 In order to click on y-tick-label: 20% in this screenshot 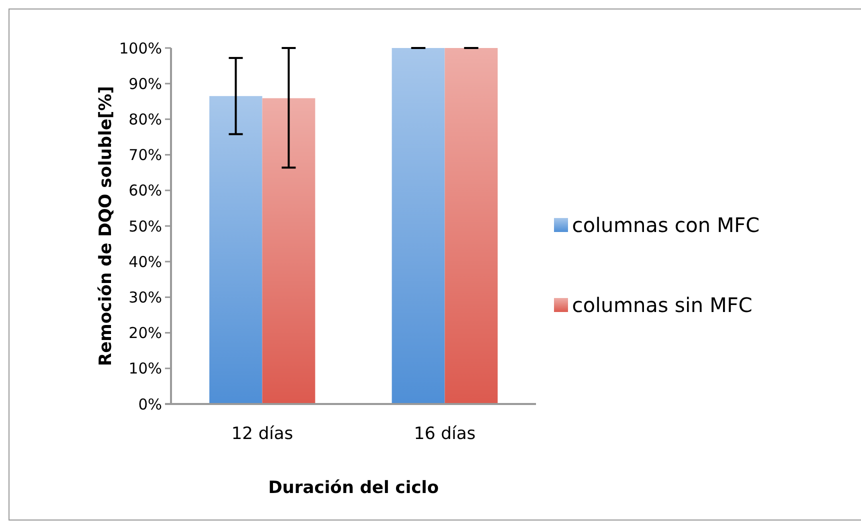, I will do `click(145, 333)`.